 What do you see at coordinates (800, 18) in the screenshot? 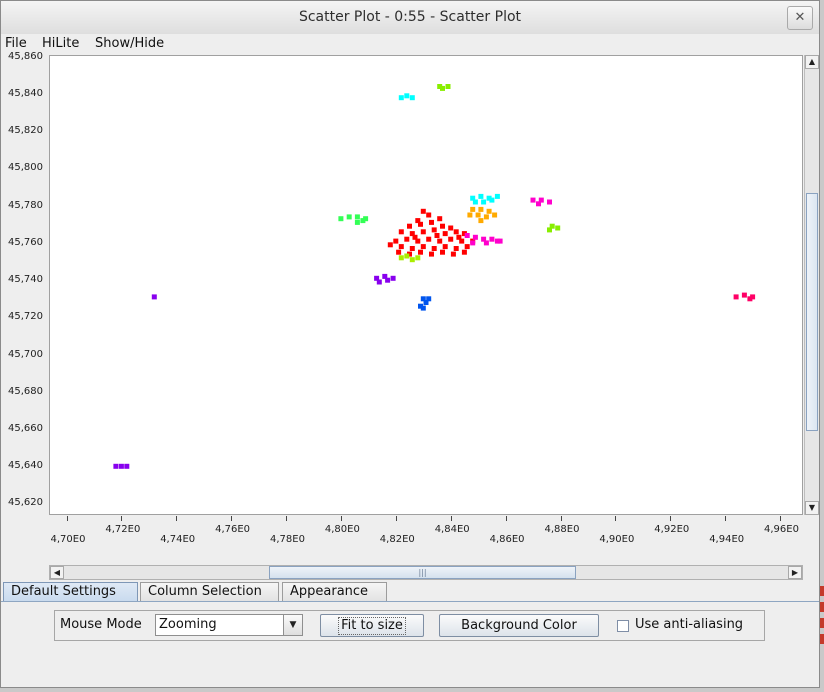
I see `close-icon: ✕` at bounding box center [800, 18].